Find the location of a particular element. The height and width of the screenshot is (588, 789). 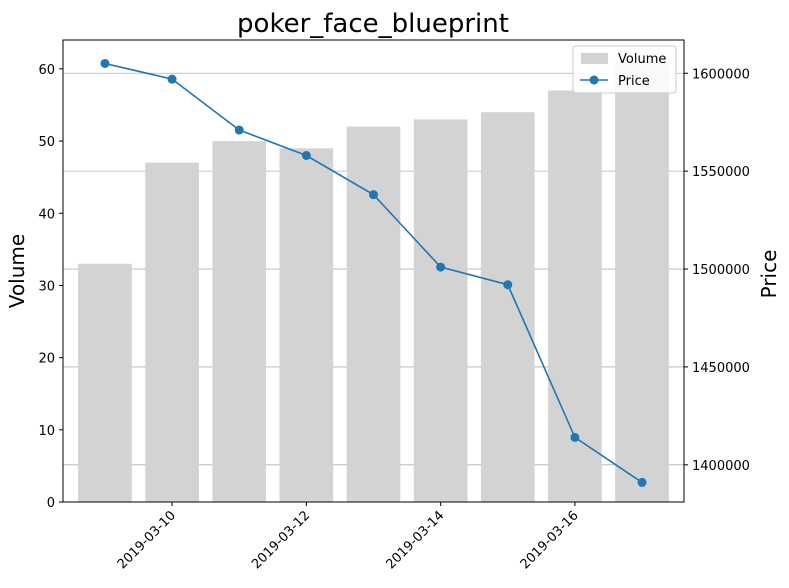

right-axis-label: Price is located at coordinates (769, 274).